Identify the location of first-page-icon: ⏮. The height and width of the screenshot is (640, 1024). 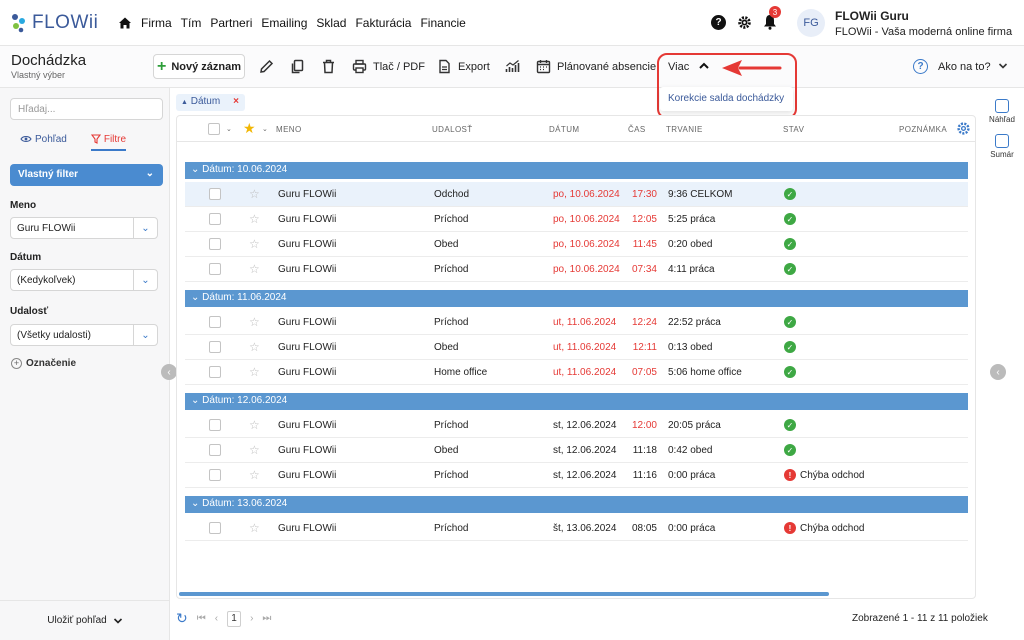
(201, 618).